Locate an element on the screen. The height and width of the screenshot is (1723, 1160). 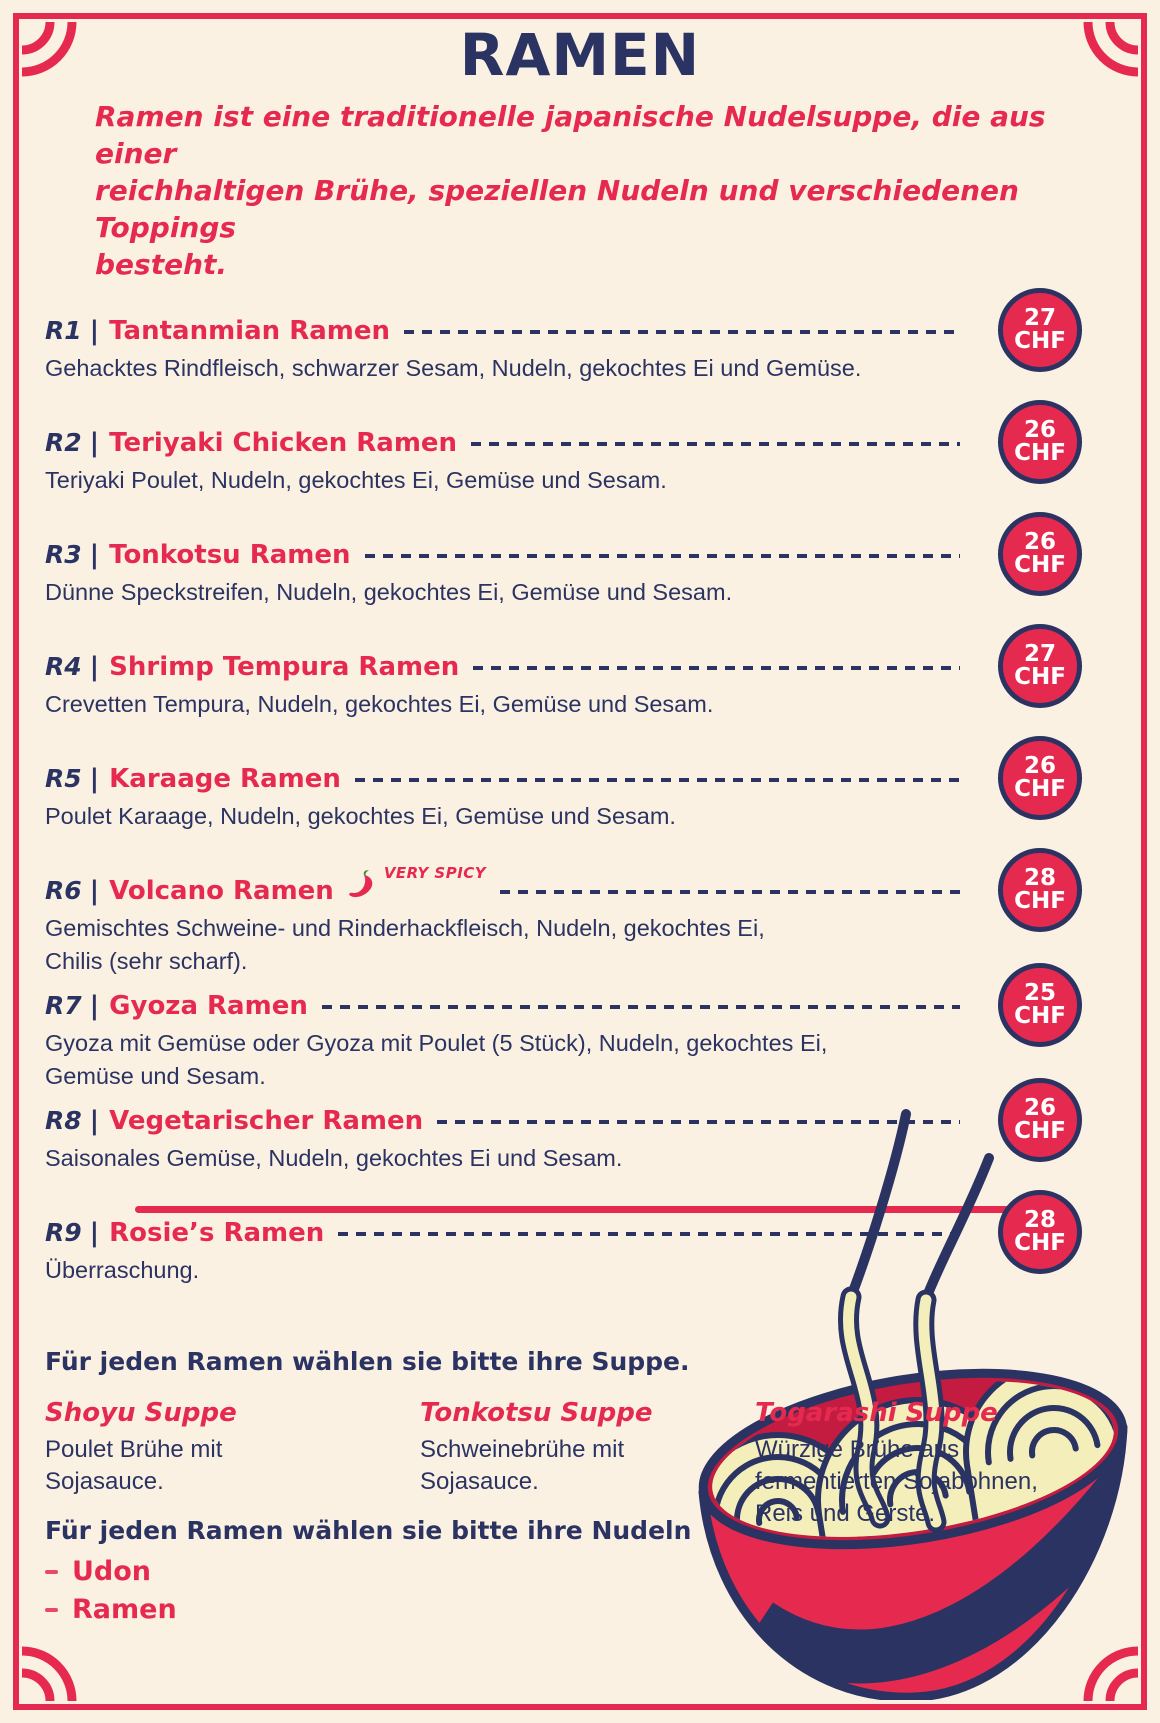
item-code: R5 is located at coordinates (63, 778).